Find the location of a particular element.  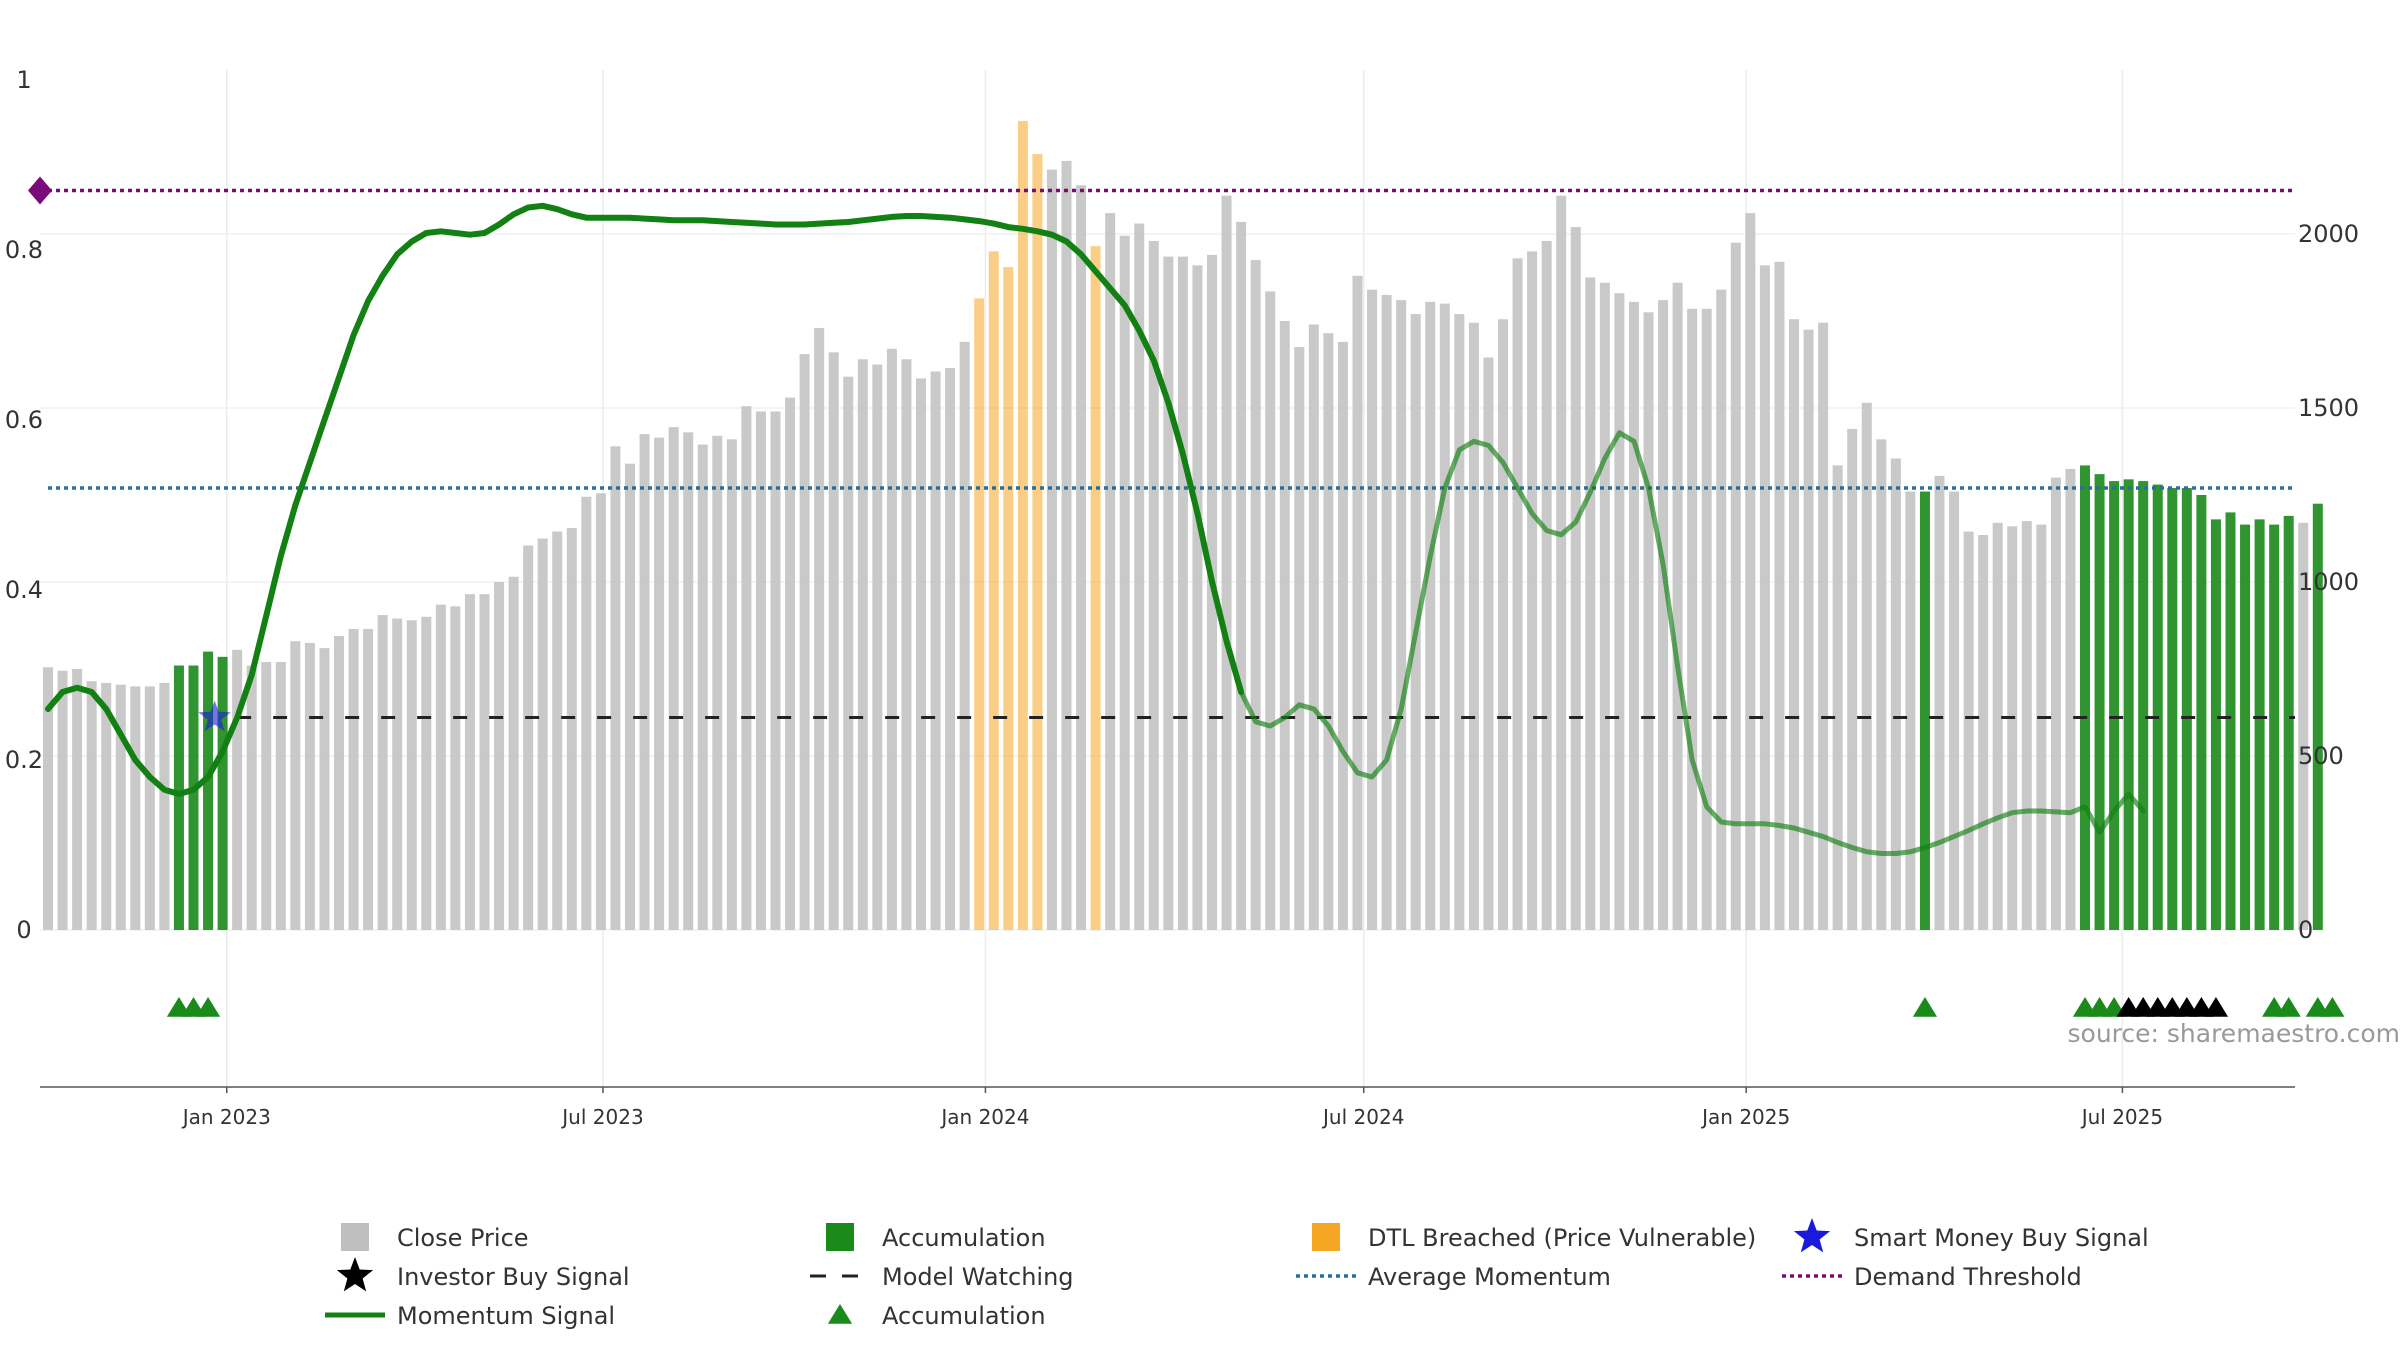

left-axis-tick-label: 0.8 is located at coordinates (24, 250).